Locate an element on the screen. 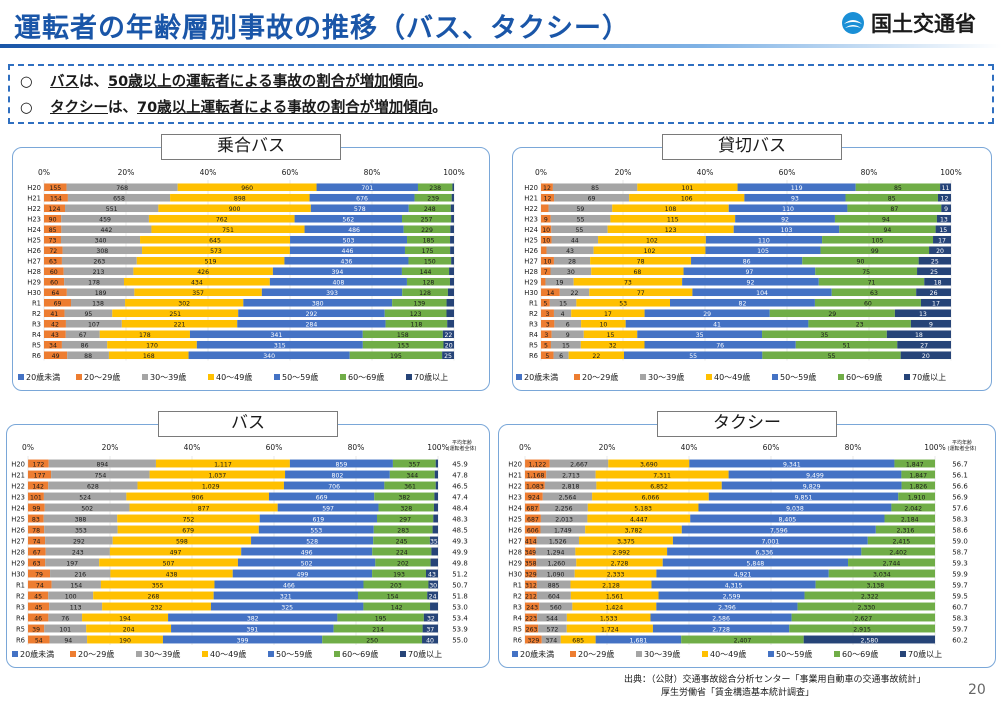 This screenshot has width=1002, height=707. data-label: 1,029 is located at coordinates (211, 486).